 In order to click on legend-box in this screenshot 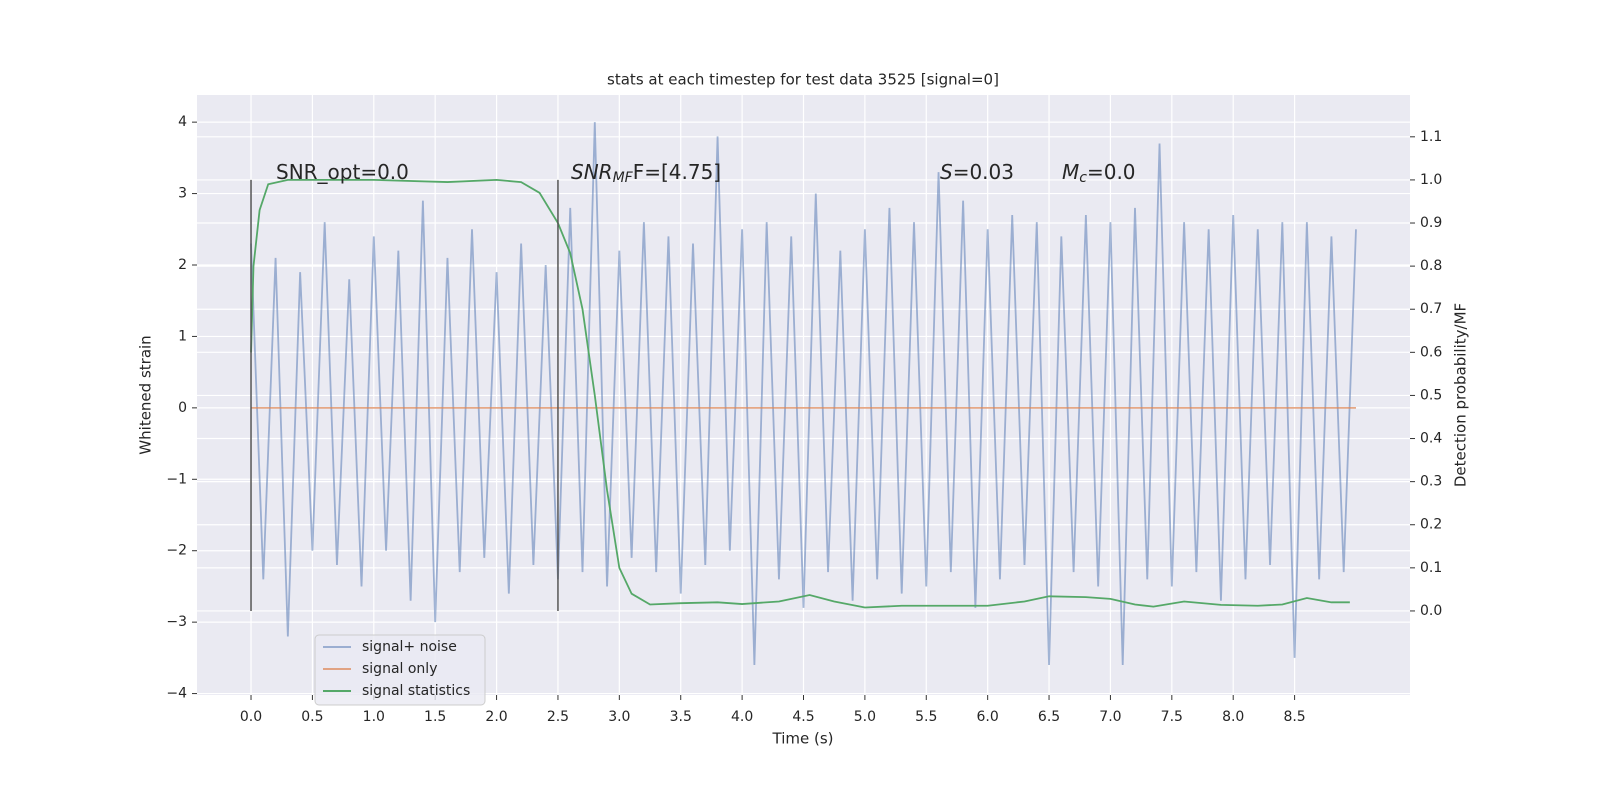, I will do `click(400, 670)`.